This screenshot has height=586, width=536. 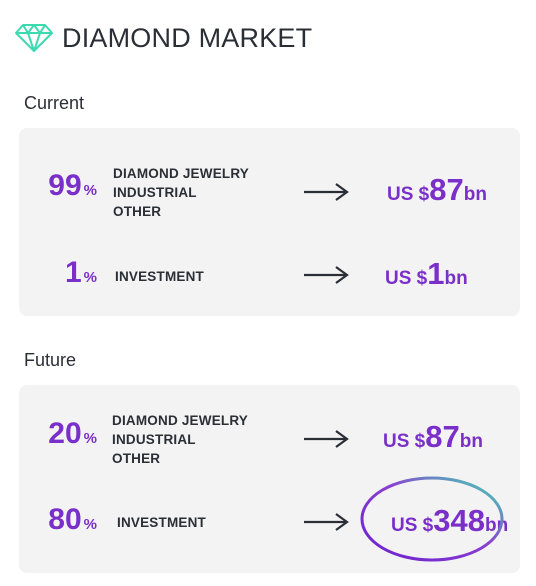 What do you see at coordinates (269, 274) in the screenshot?
I see `current-row-investment: 1% INVESTMENT US $1bn` at bounding box center [269, 274].